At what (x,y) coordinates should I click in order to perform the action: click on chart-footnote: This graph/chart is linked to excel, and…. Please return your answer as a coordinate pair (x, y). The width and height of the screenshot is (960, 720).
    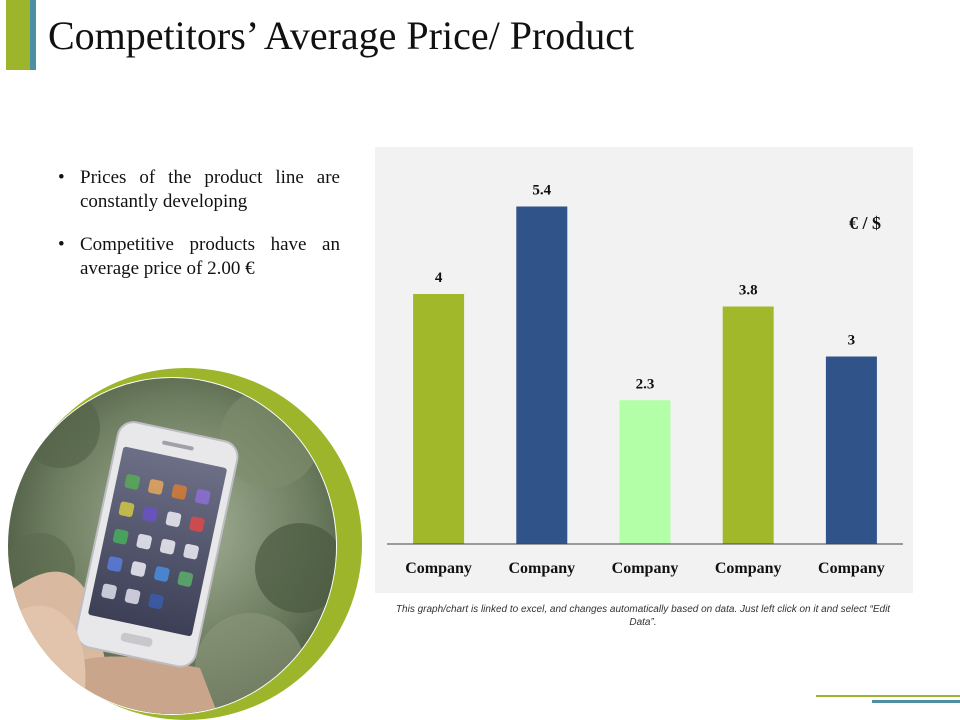
    Looking at the image, I should click on (643, 616).